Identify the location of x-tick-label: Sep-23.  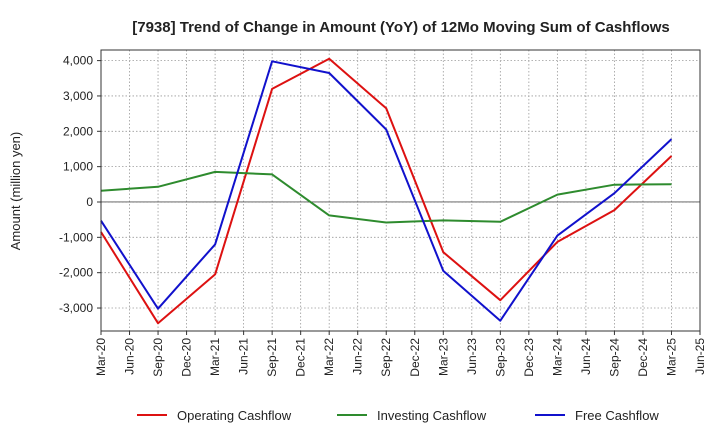
(500, 357).